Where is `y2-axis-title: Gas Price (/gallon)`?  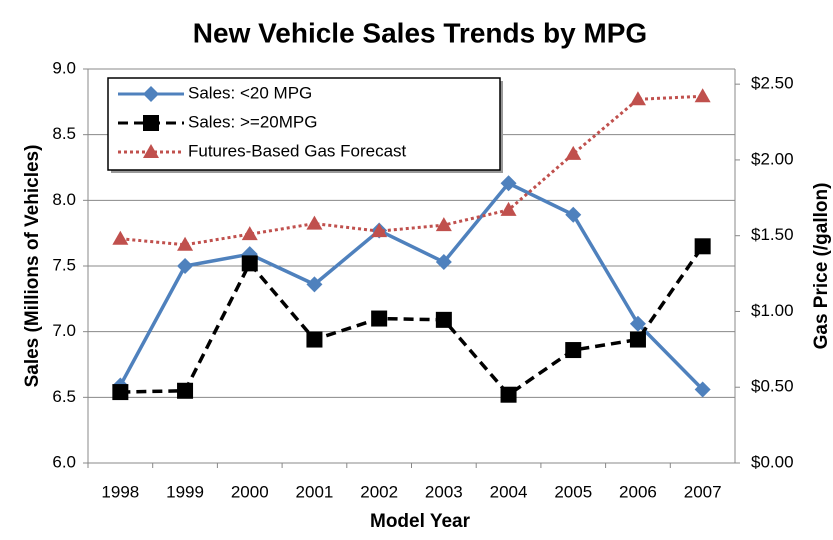 y2-axis-title: Gas Price (/gallon) is located at coordinates (821, 266).